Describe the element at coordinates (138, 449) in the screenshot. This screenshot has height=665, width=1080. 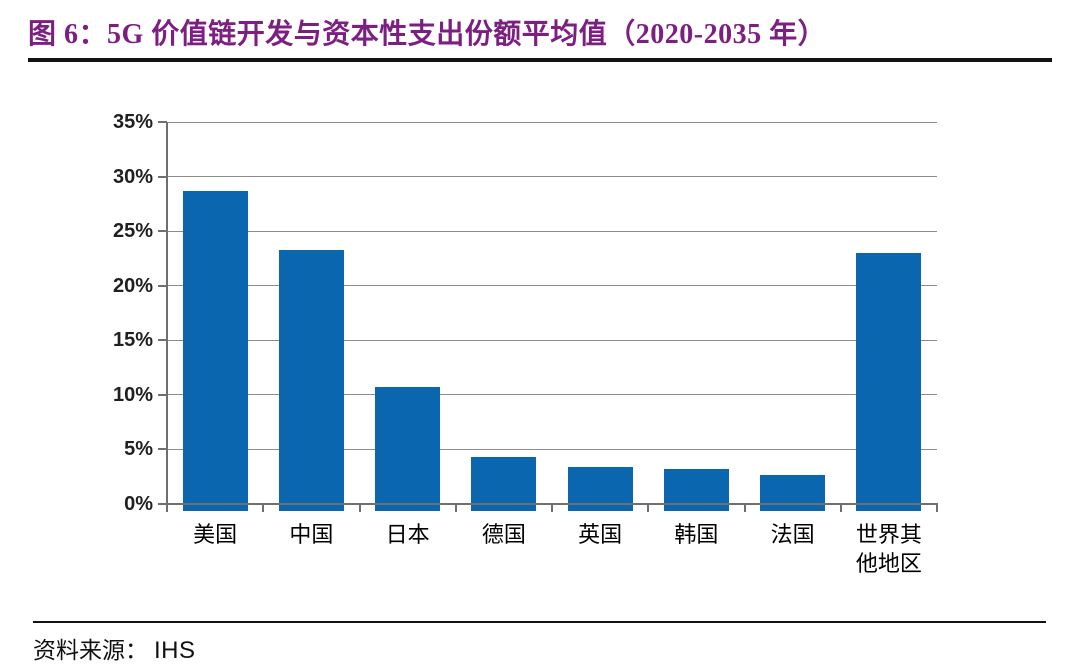
I see `y-axis-label: 5%` at that location.